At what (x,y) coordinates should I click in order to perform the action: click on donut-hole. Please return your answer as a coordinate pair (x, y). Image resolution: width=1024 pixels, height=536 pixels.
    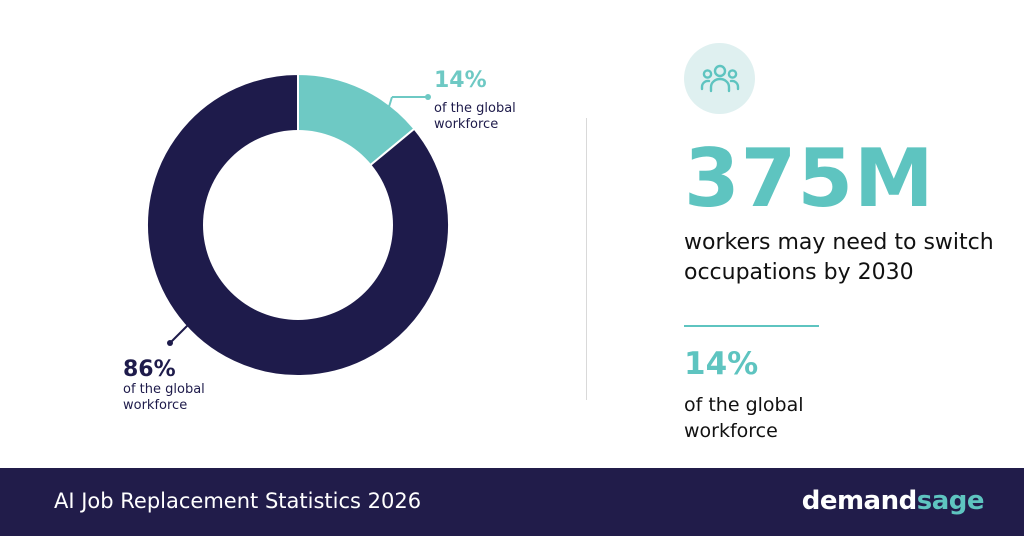
    Looking at the image, I should click on (298, 225).